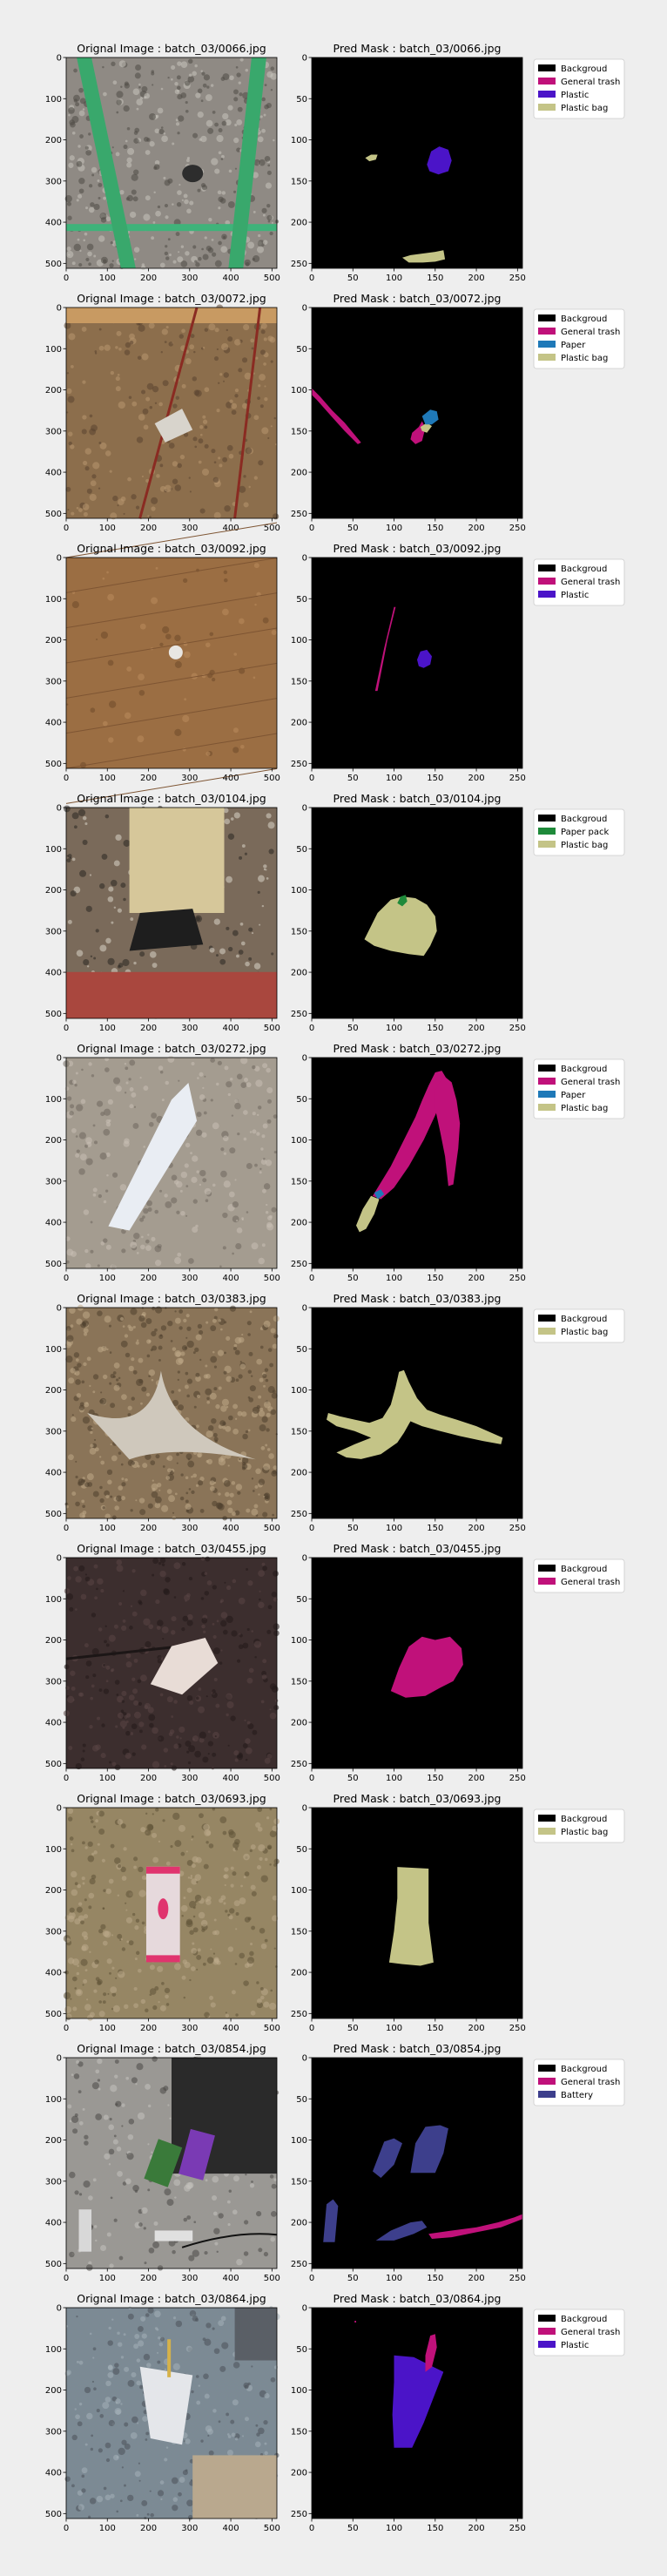 This screenshot has width=667, height=2576. I want to click on legend: Backgroud General trash Plastic Plastic bag, so click(579, 88).